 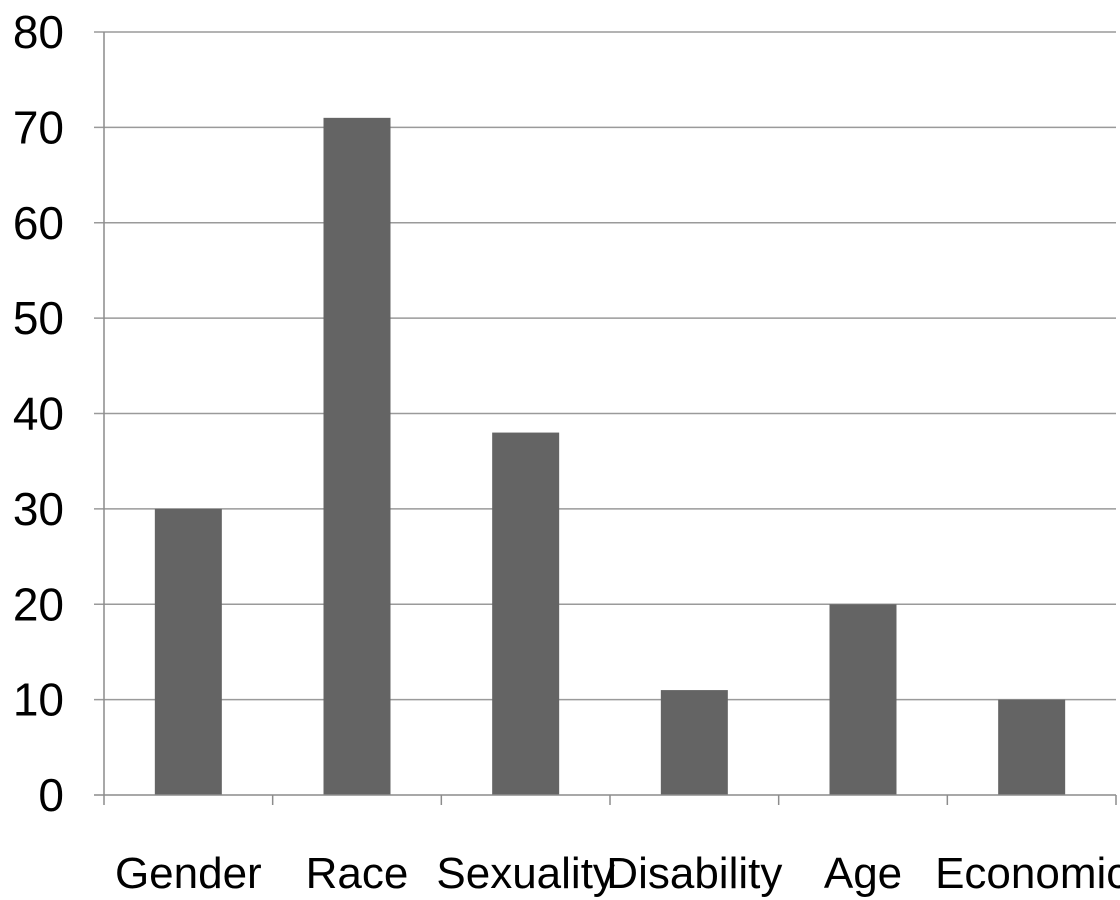 What do you see at coordinates (38, 509) in the screenshot?
I see `y-tick-label-30: 30` at bounding box center [38, 509].